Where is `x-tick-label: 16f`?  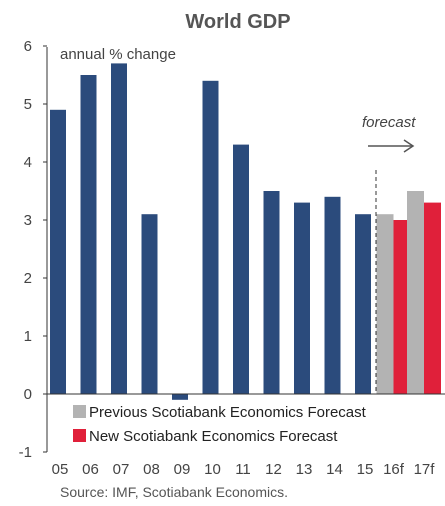
x-tick-label: 16f is located at coordinates (394, 469).